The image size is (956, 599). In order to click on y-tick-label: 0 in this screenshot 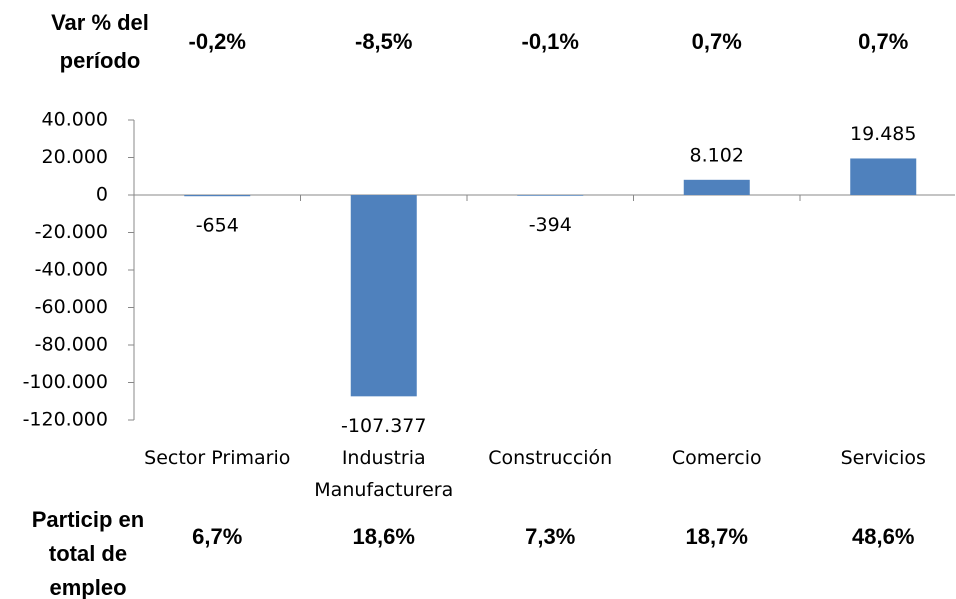, I will do `click(102, 195)`.